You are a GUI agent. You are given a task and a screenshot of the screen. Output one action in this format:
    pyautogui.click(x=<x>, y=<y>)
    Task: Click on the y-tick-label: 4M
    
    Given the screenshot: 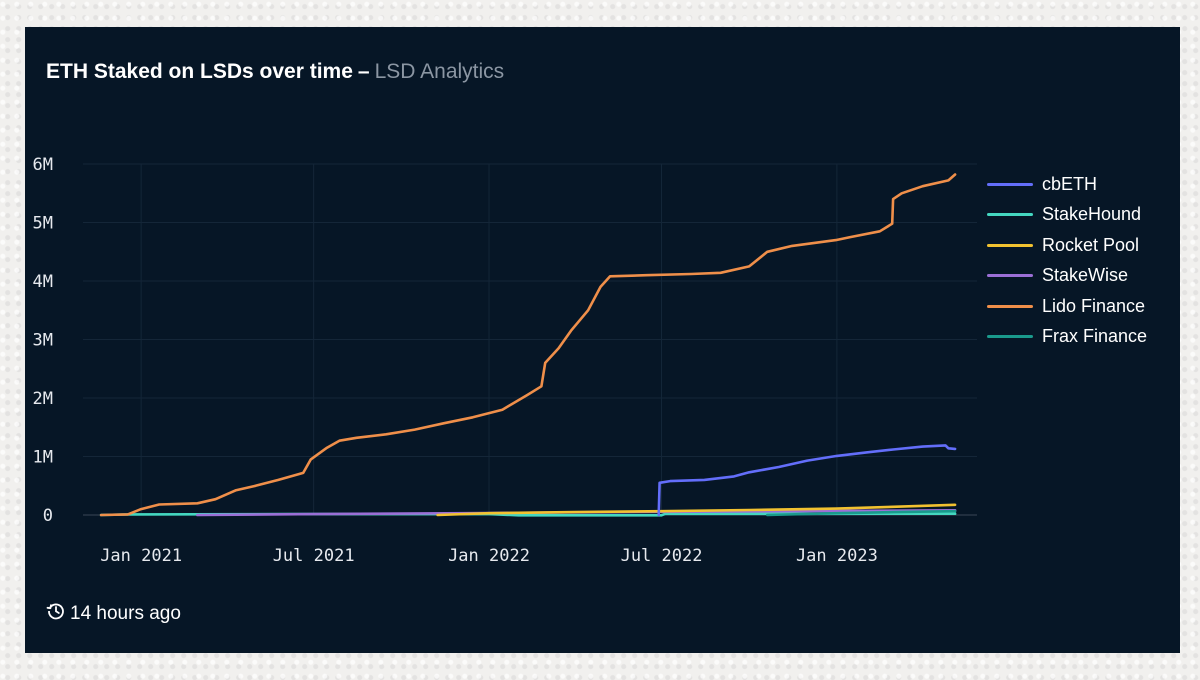 What is the action you would take?
    pyautogui.click(x=43, y=282)
    